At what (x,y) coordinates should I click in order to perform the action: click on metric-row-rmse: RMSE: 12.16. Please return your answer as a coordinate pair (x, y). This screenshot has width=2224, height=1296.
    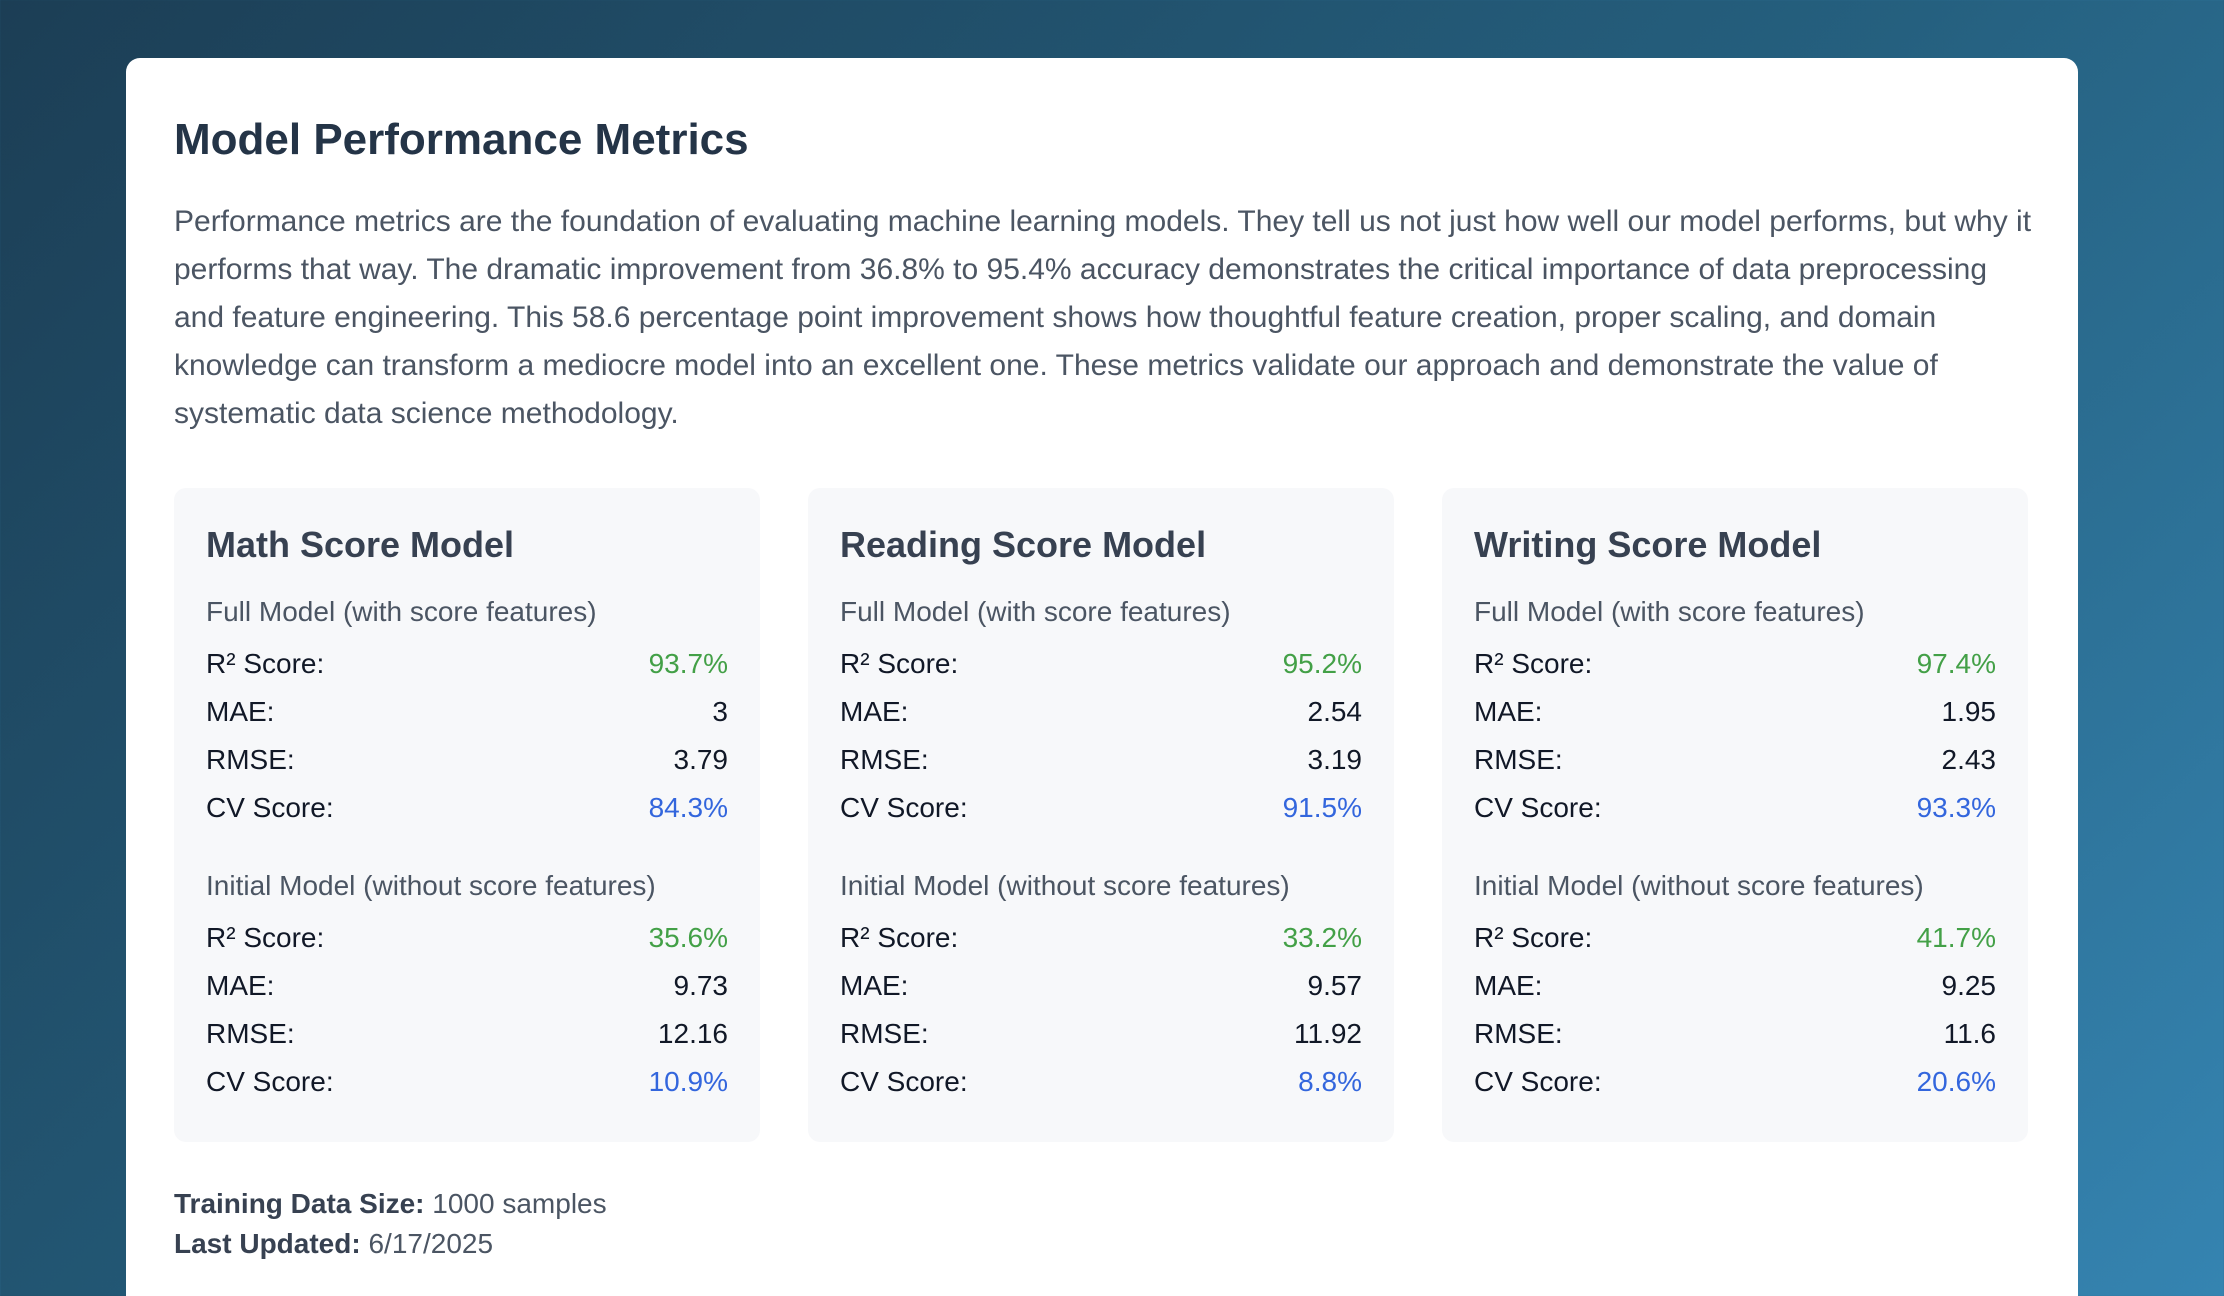
    Looking at the image, I should click on (467, 1034).